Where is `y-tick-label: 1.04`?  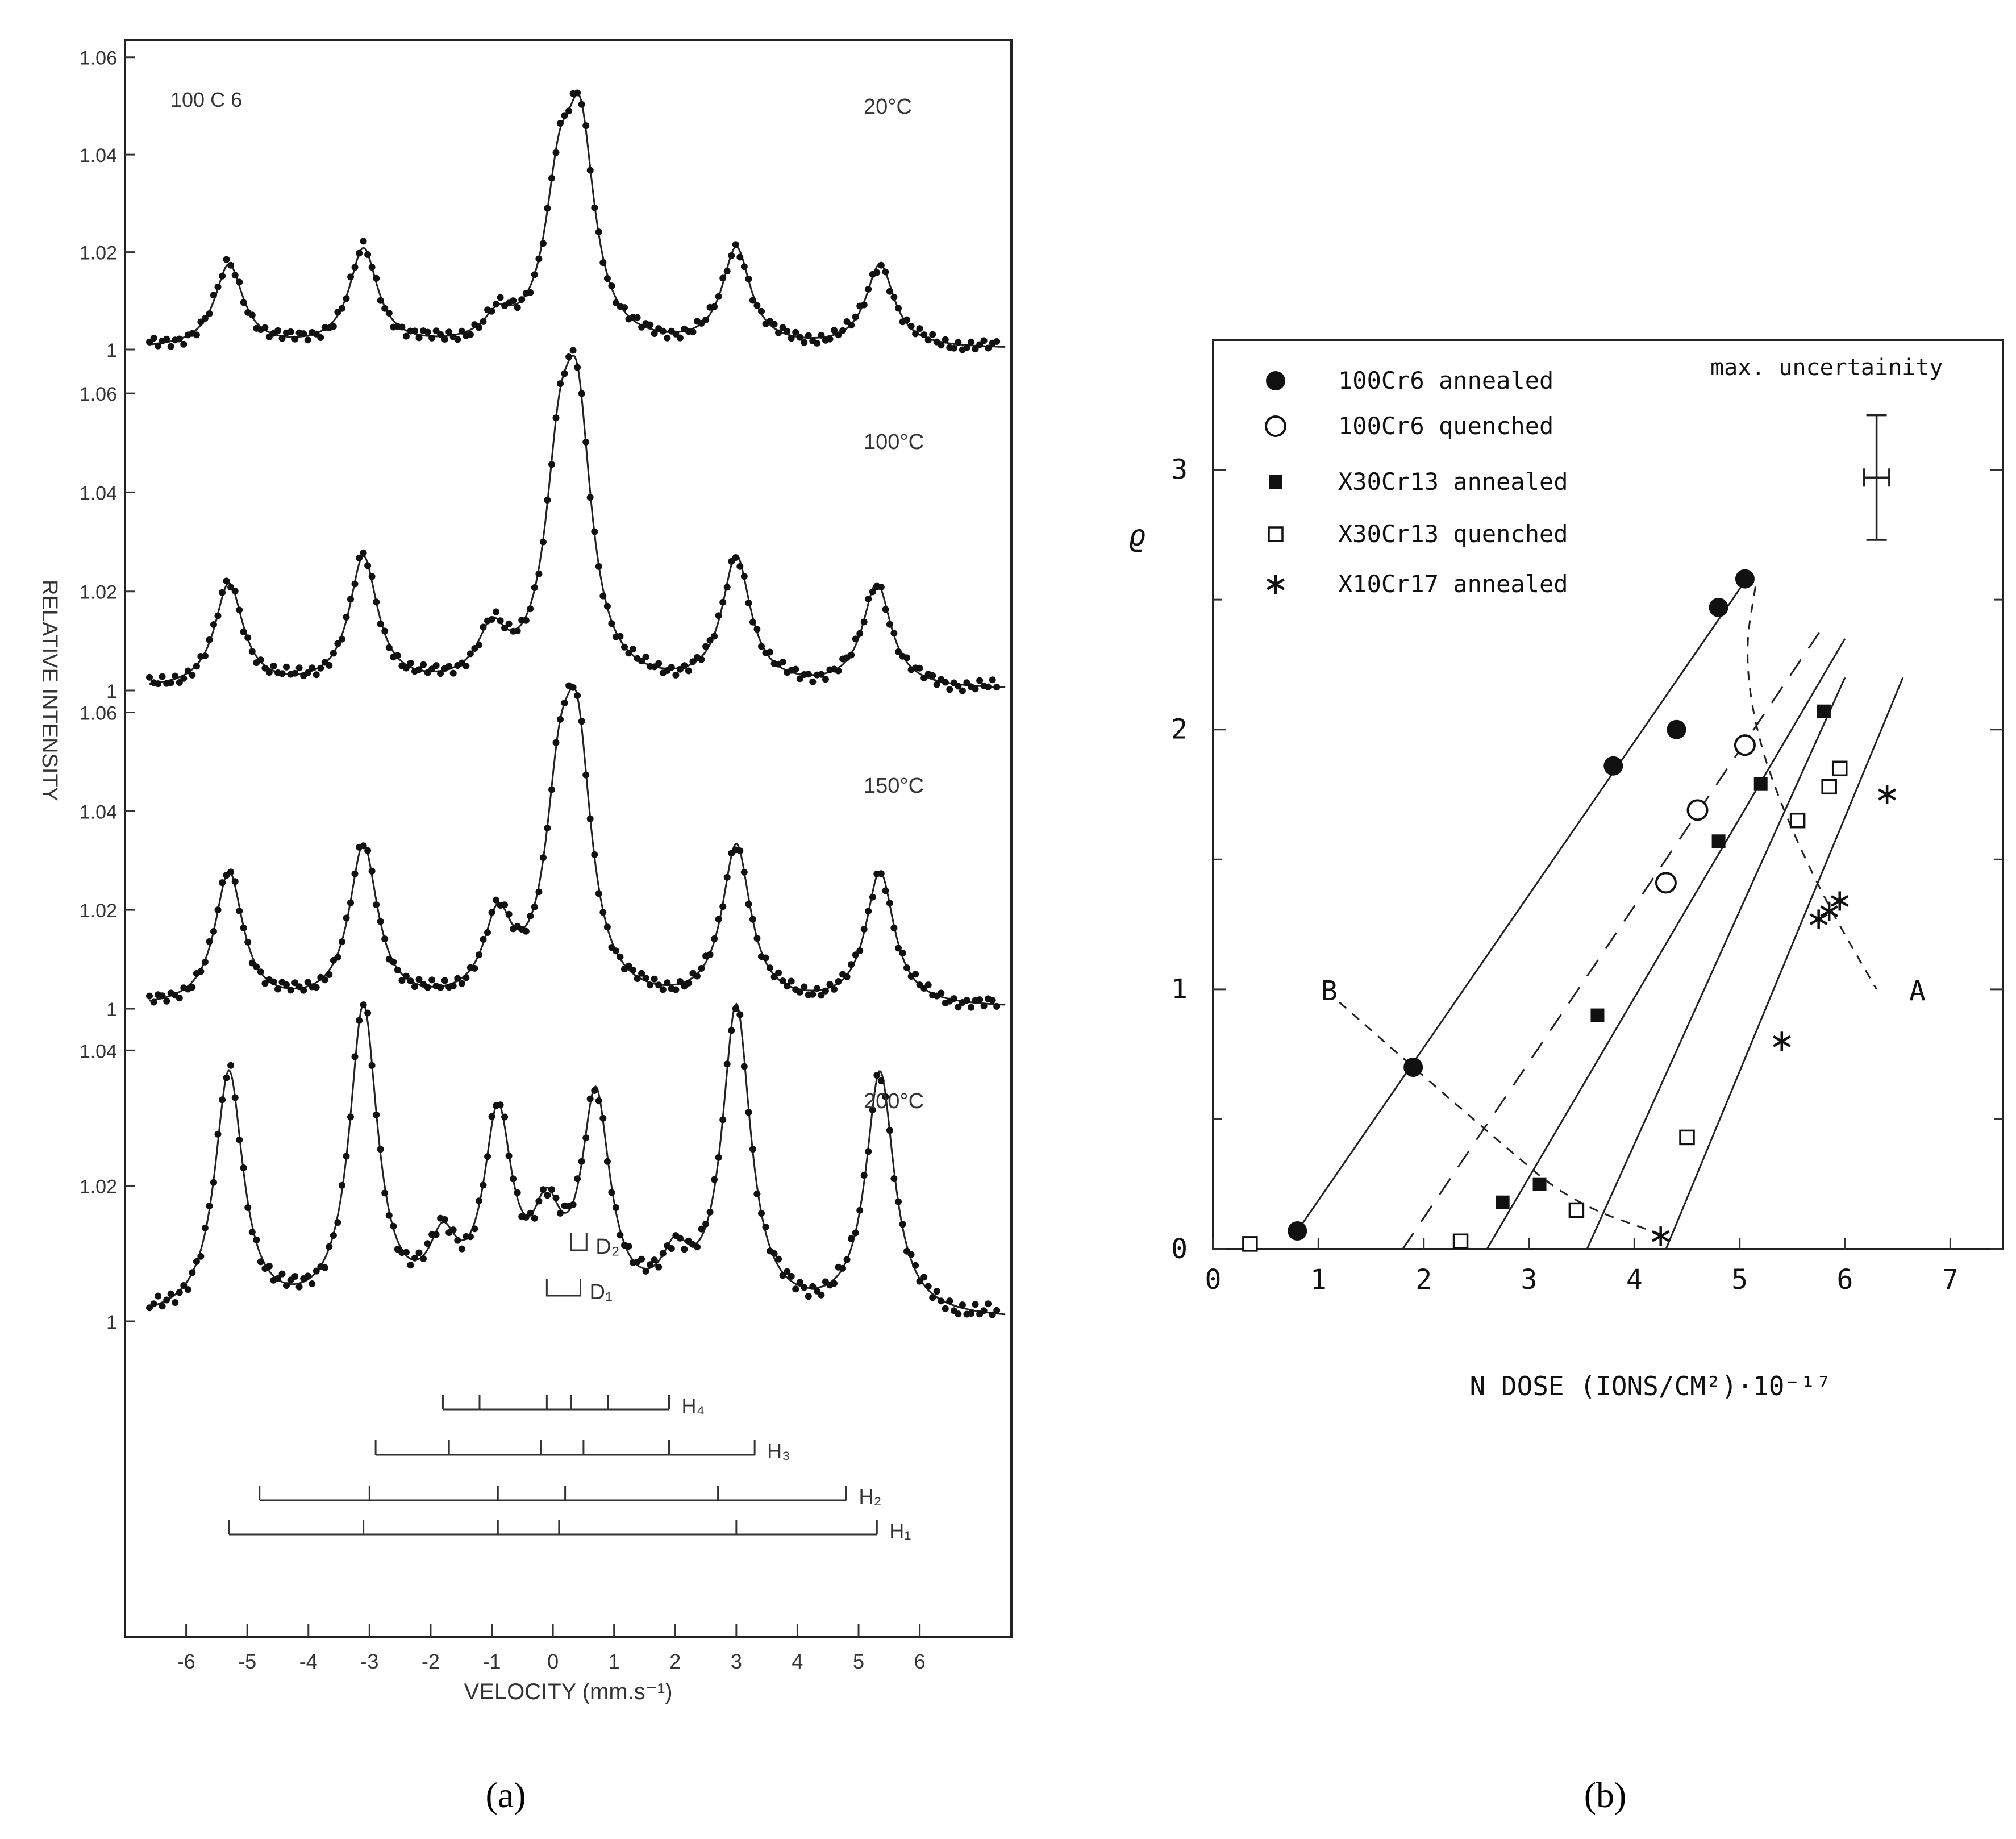
y-tick-label: 1.04 is located at coordinates (98, 493).